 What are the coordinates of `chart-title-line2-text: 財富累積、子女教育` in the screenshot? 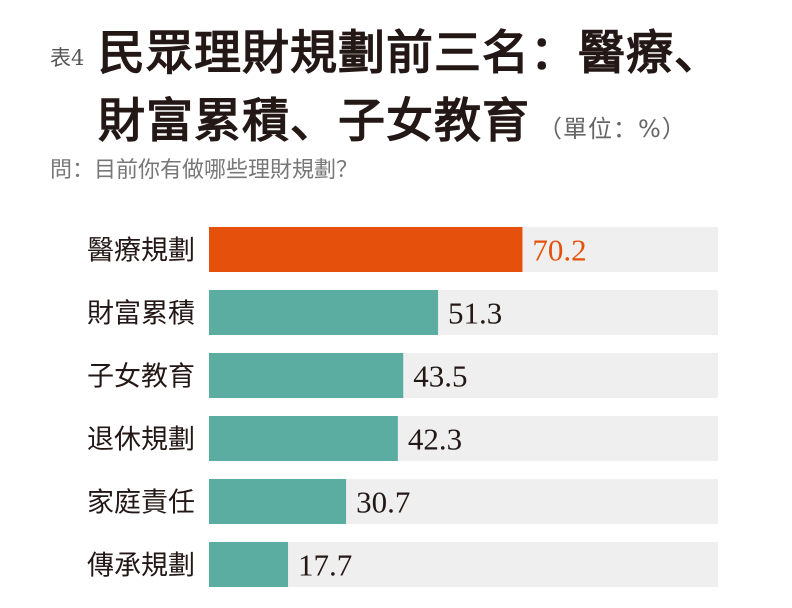 It's located at (314, 121).